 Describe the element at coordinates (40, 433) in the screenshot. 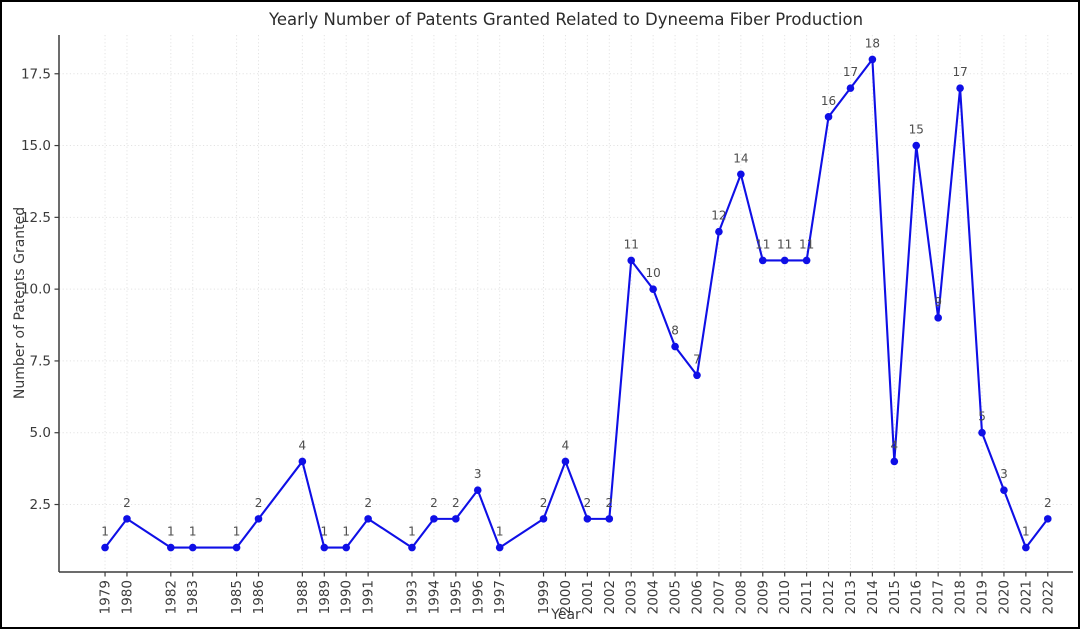

I see `y-tick-label: 5.0` at that location.